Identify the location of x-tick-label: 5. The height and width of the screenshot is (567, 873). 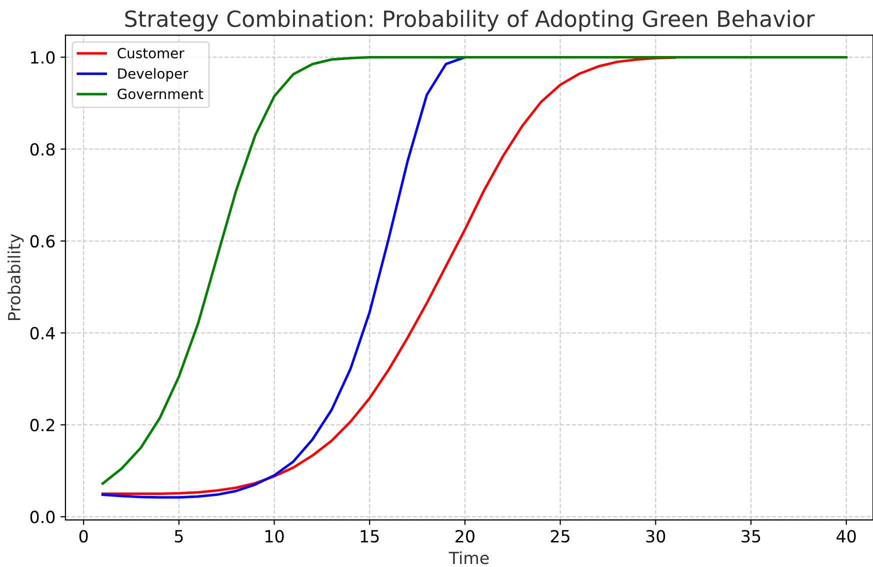
(178, 536).